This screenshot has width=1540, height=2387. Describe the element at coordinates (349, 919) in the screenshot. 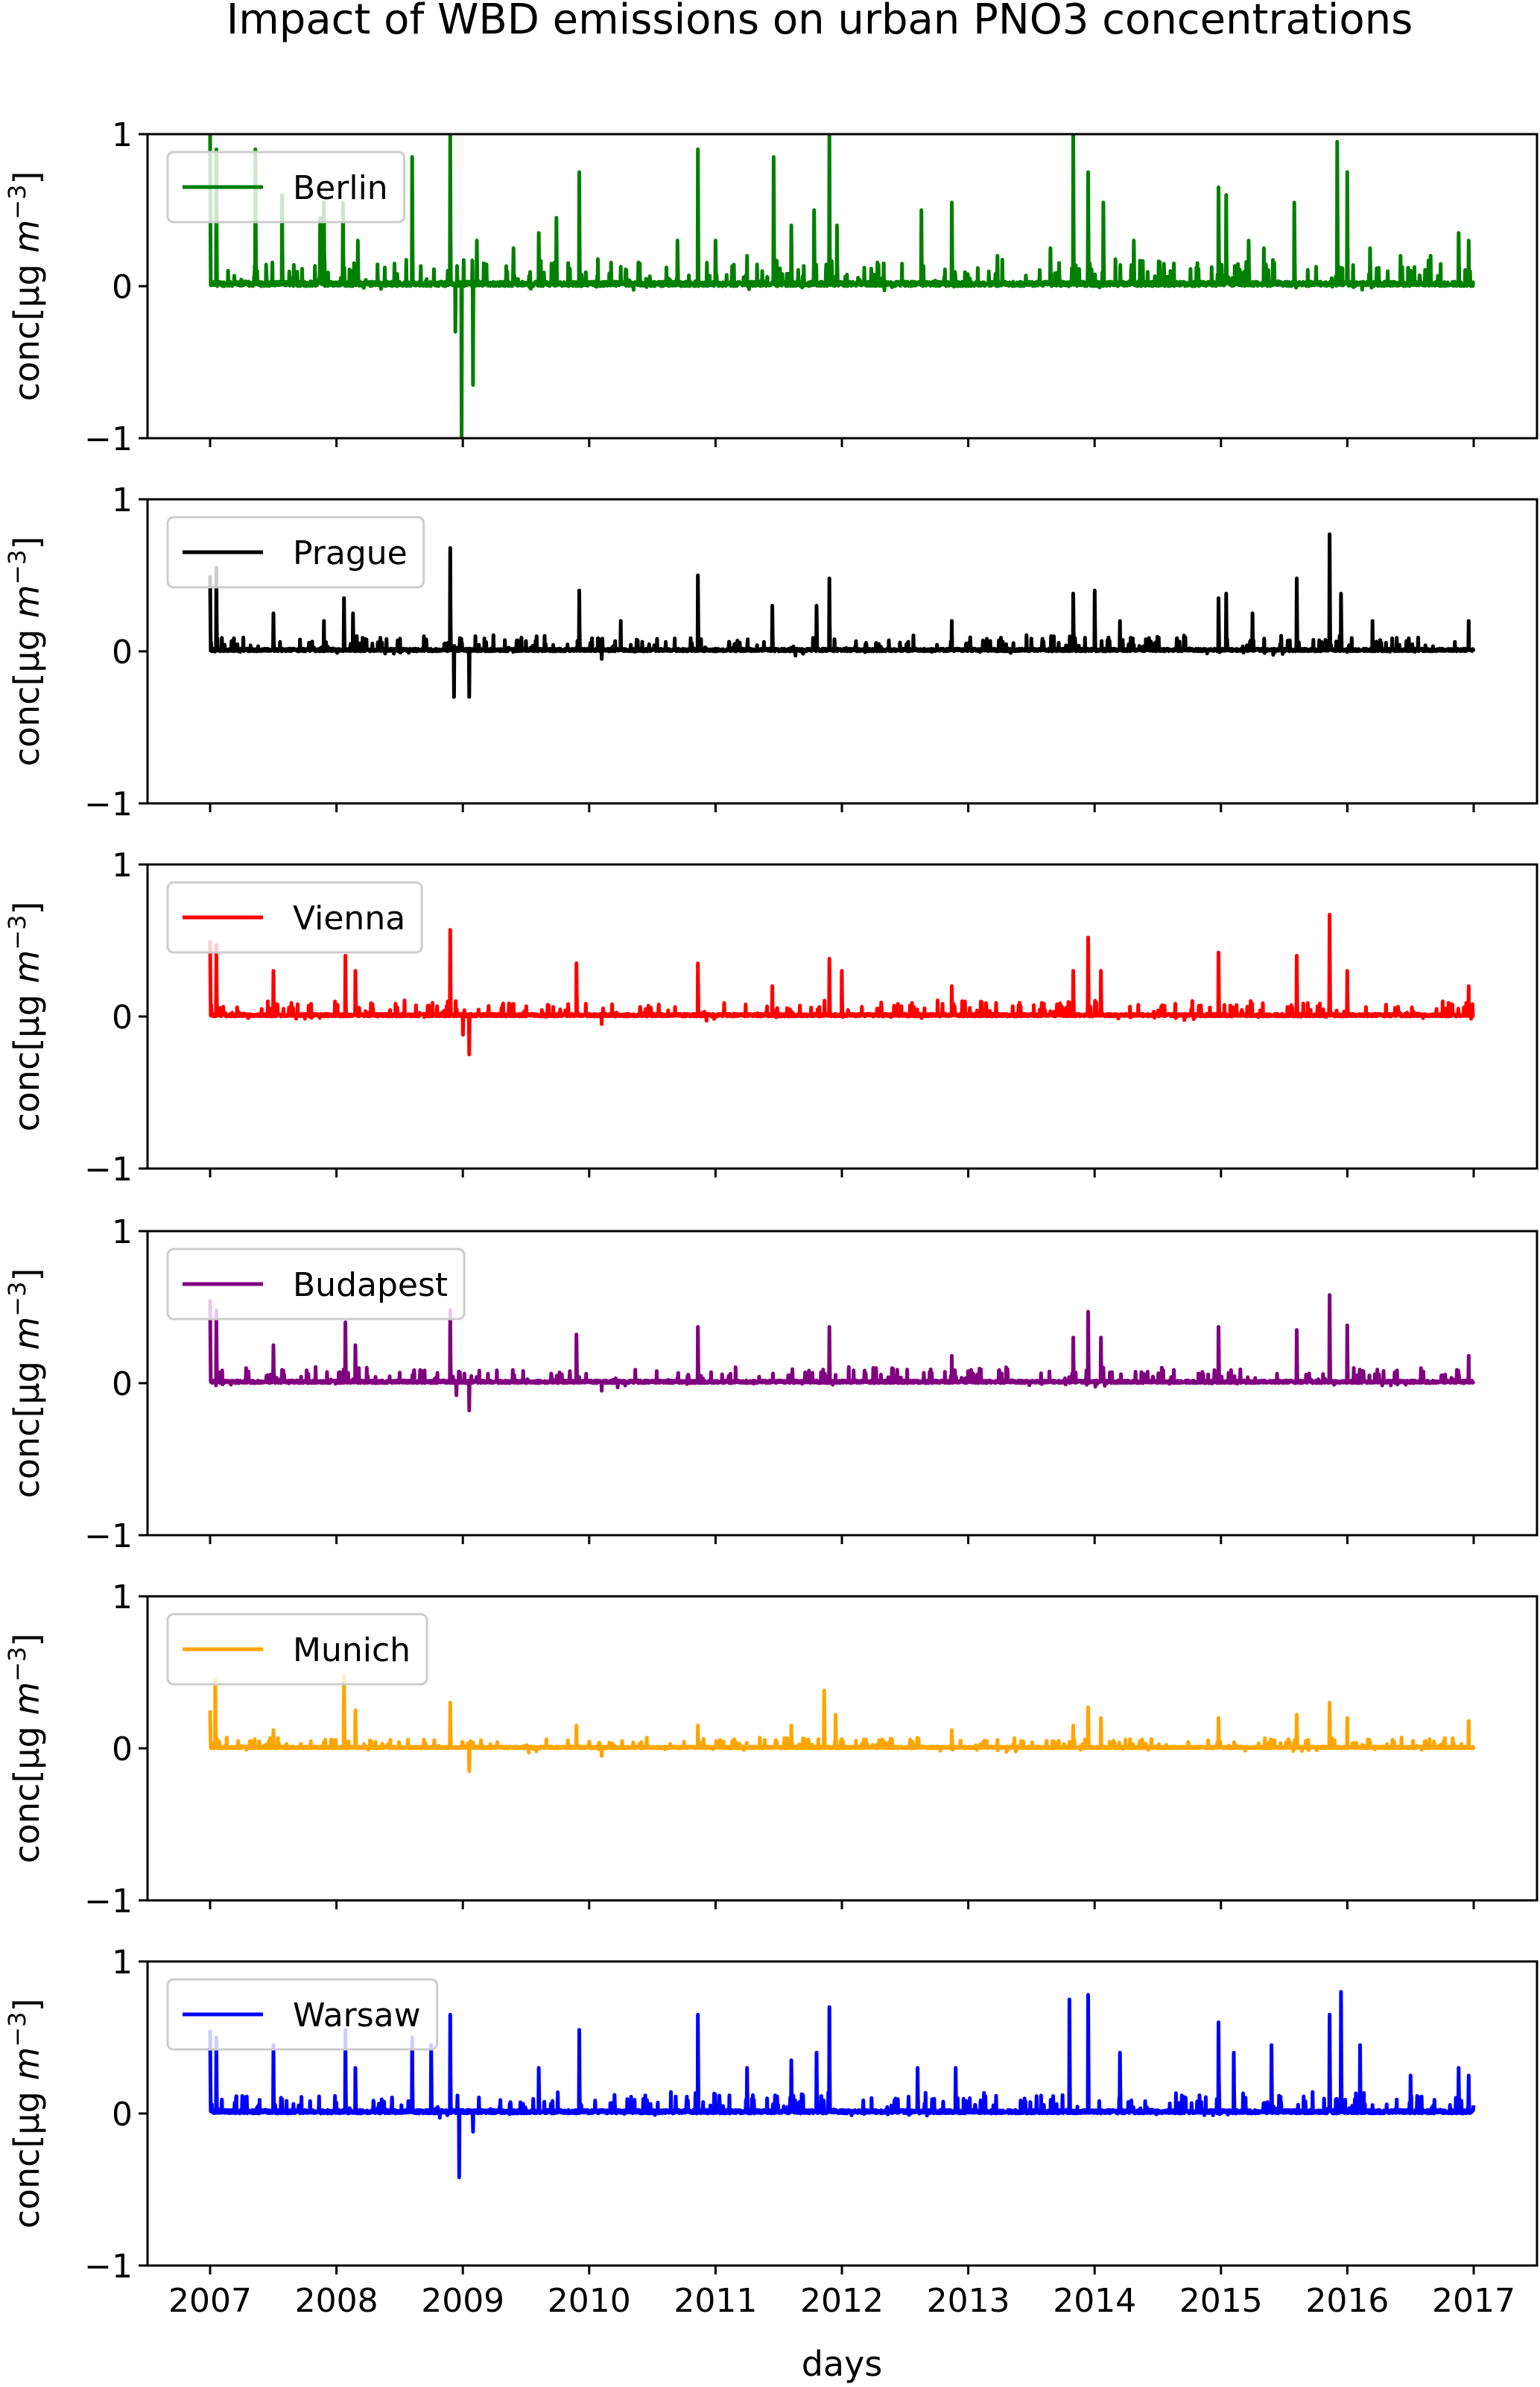

I see `legend-label-vienna: Vienna` at that location.